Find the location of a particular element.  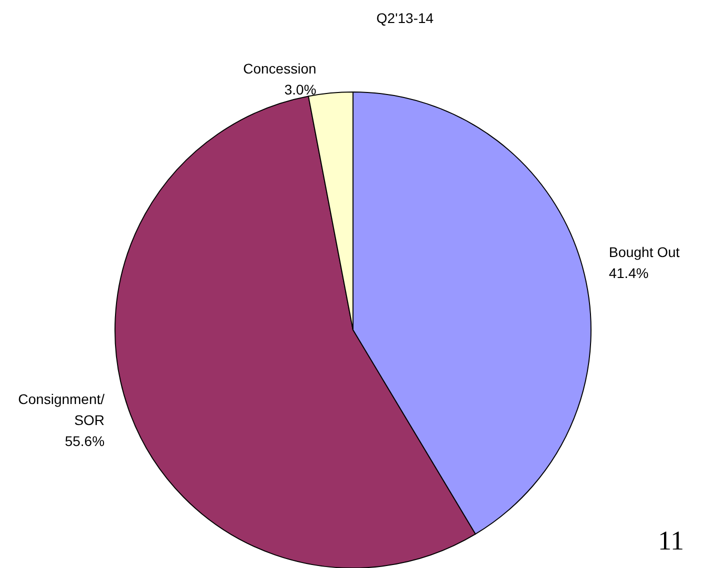

data-label: 3.0% is located at coordinates (300, 90).